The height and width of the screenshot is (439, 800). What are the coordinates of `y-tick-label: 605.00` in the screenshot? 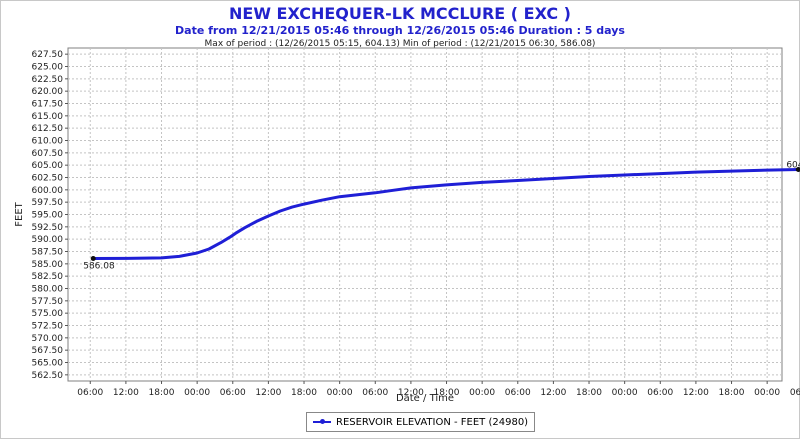 It's located at (48, 166).